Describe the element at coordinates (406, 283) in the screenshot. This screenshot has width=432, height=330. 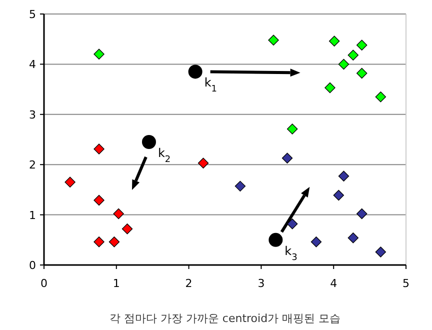
I see `x-tick-label: 5` at that location.